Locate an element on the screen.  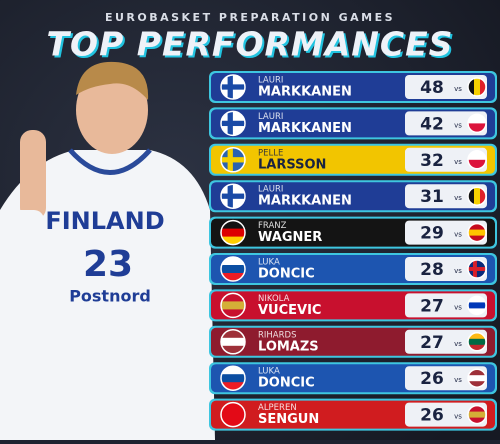
title: TOP PERFORMANCES is located at coordinates (250, 44).